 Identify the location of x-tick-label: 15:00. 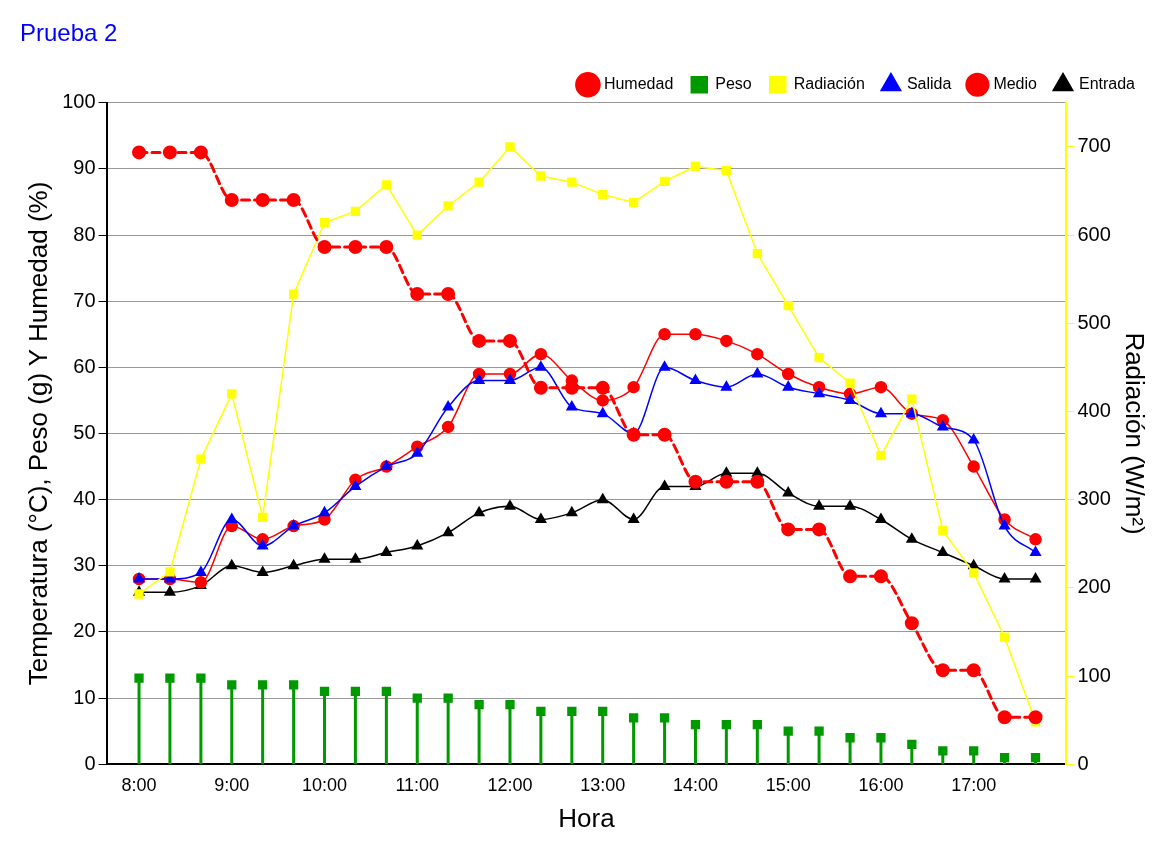
(788, 784).